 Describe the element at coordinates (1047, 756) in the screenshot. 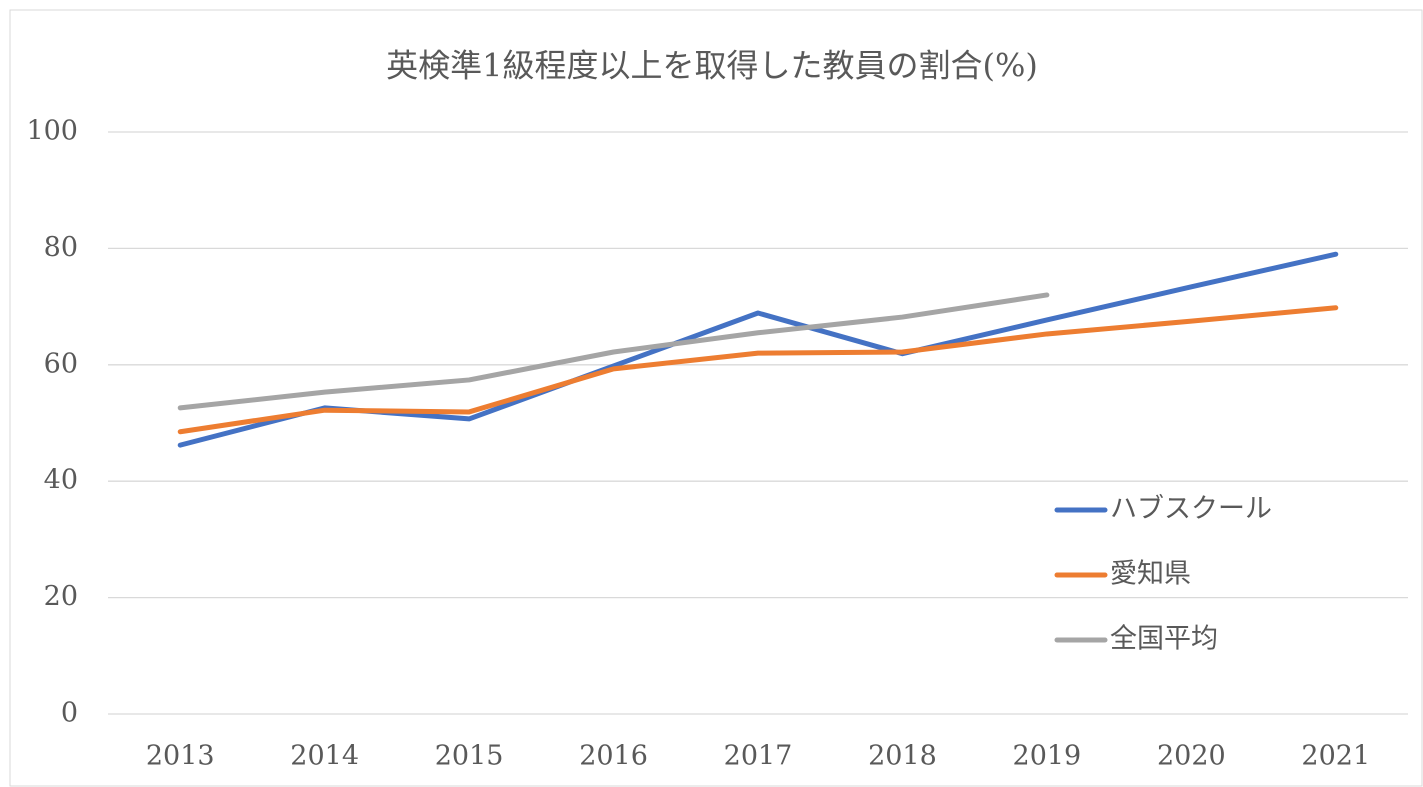

I see `x-tick-label: 2019` at that location.